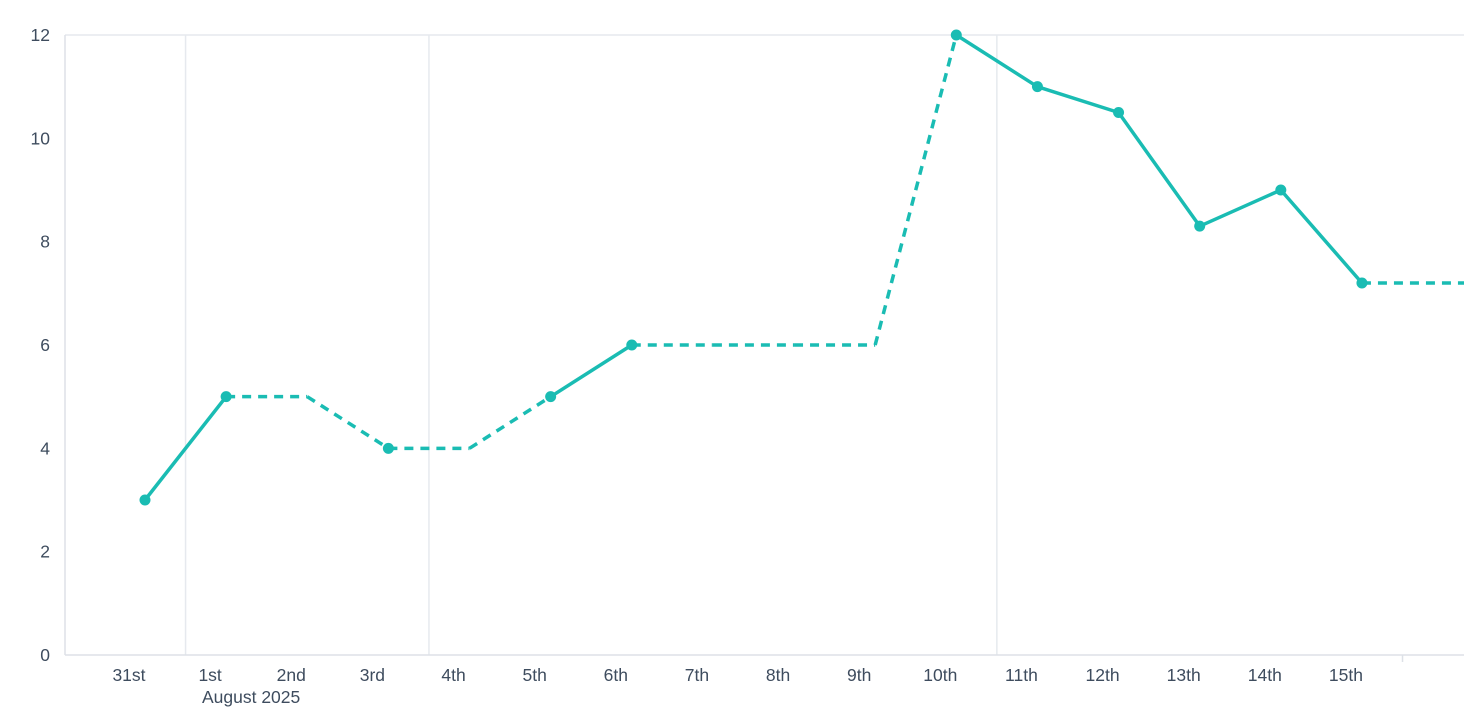 Image resolution: width=1464 pixels, height=726 pixels. I want to click on y-tick-label: 10, so click(41, 138).